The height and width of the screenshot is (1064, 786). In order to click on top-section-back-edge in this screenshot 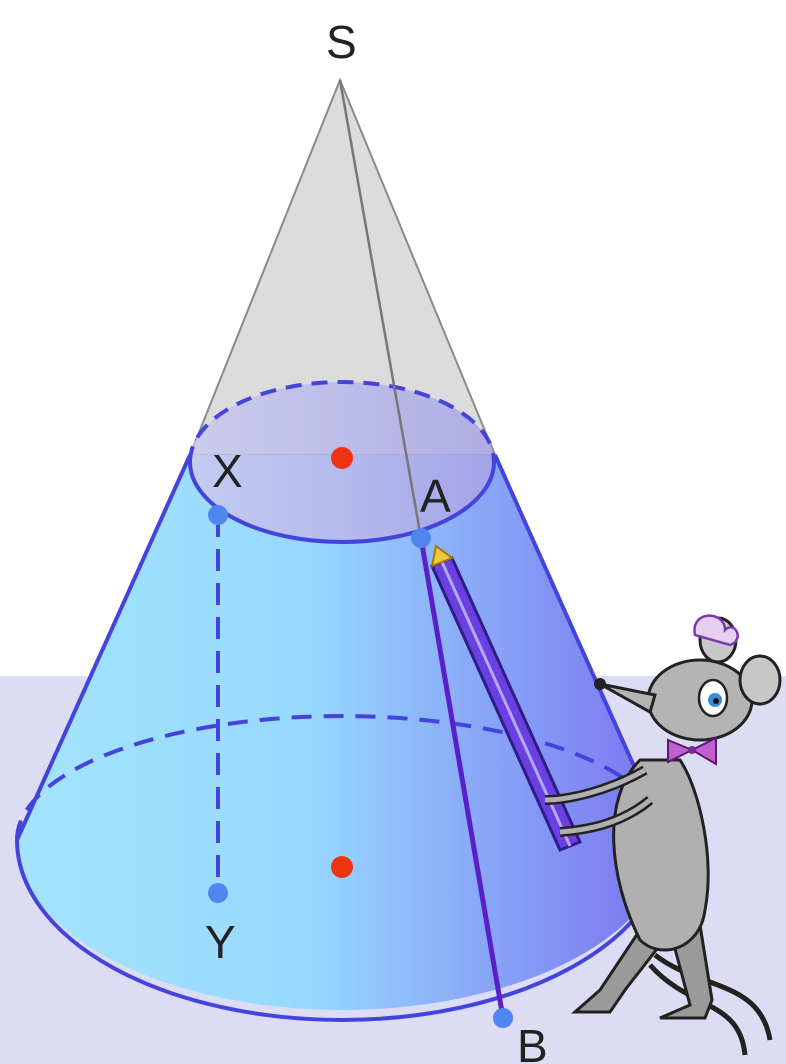, I will do `click(342, 421)`.